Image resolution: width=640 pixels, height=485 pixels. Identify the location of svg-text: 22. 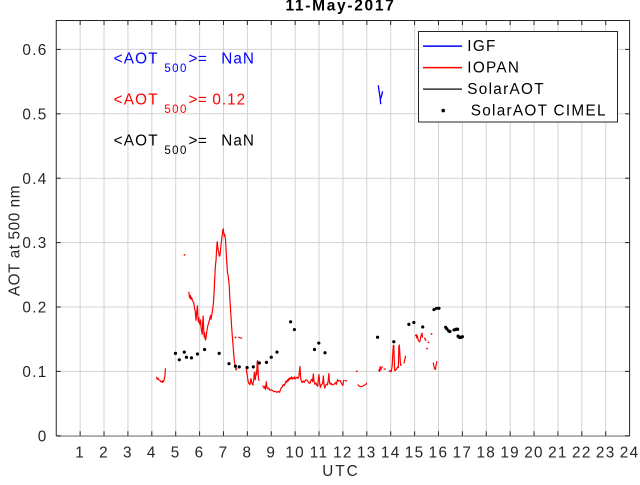
(582, 452).